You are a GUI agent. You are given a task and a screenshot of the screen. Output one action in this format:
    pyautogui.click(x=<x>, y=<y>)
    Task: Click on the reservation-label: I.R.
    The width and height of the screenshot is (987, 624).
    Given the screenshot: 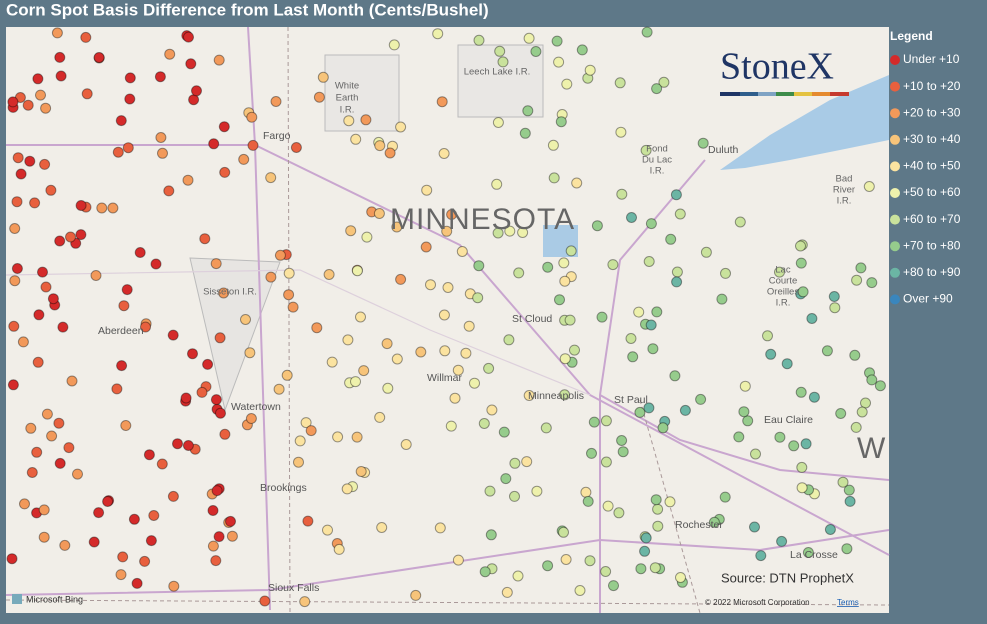 What is the action you would take?
    pyautogui.click(x=347, y=110)
    